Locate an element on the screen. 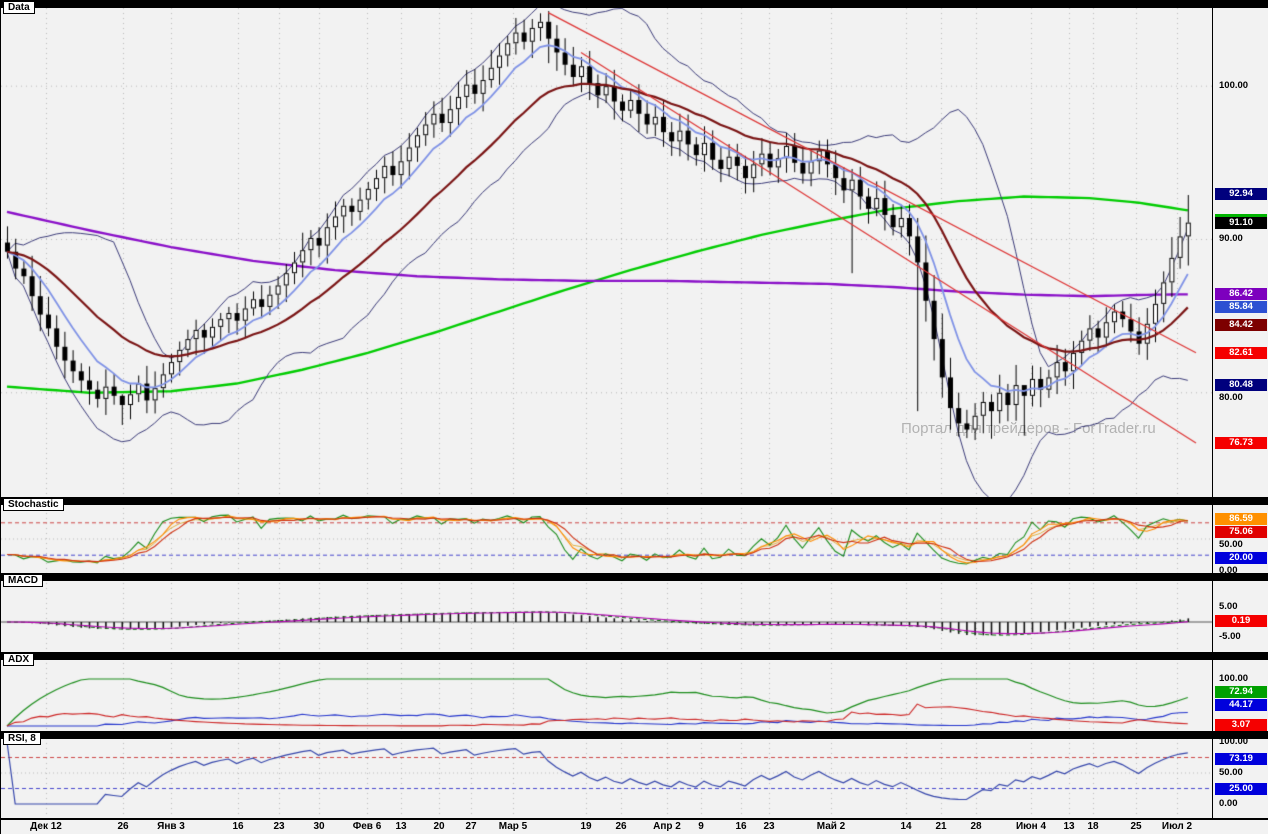 The height and width of the screenshot is (834, 1268). price-badge: 75.06 is located at coordinates (1241, 532).